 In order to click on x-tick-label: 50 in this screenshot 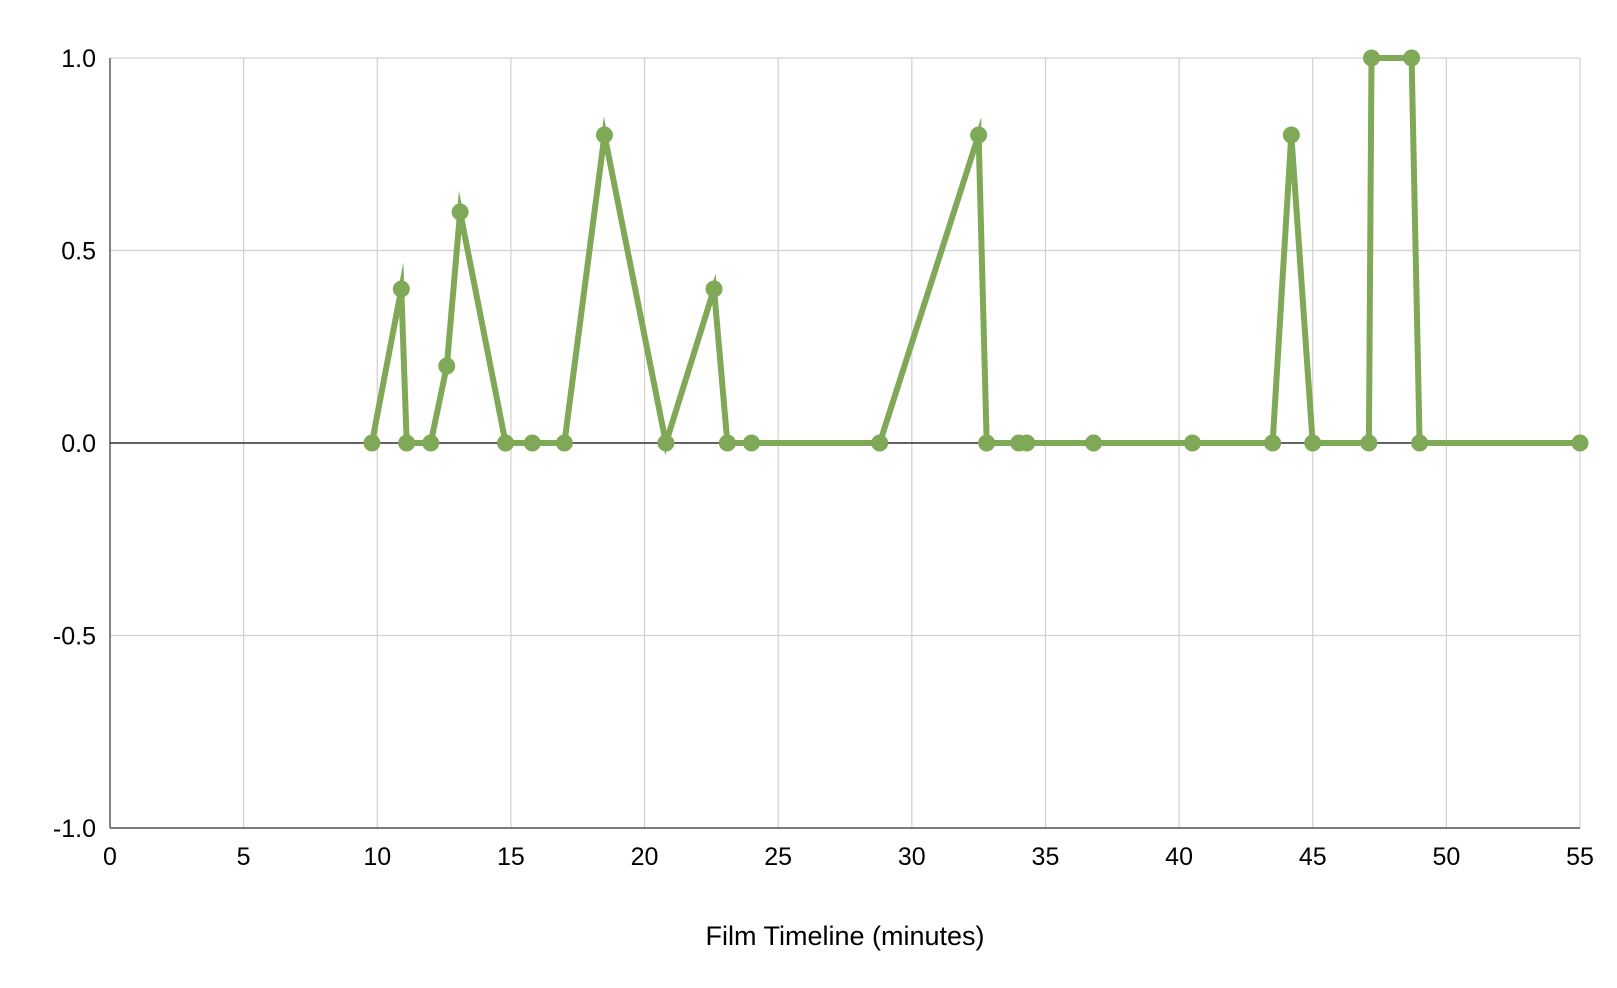, I will do `click(1446, 857)`.